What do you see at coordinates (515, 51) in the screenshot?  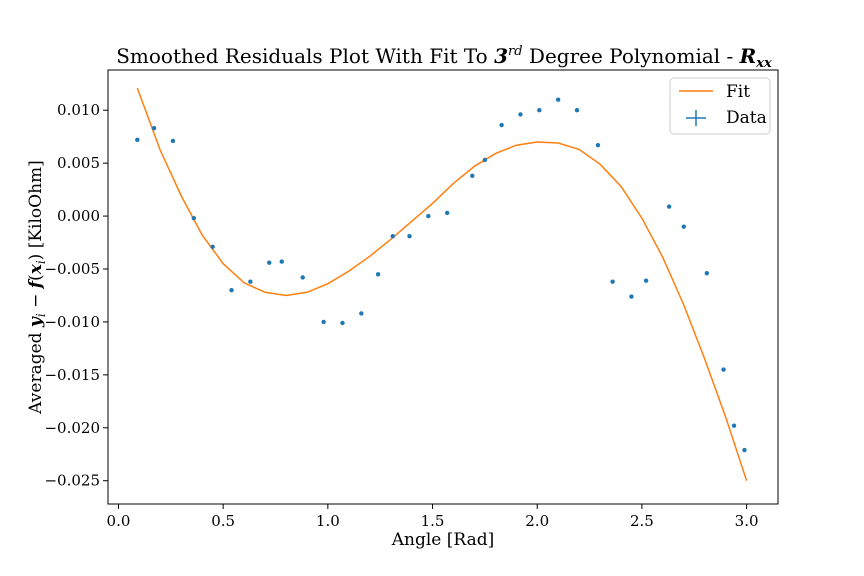 I see `chart-title-superscript: rd` at bounding box center [515, 51].